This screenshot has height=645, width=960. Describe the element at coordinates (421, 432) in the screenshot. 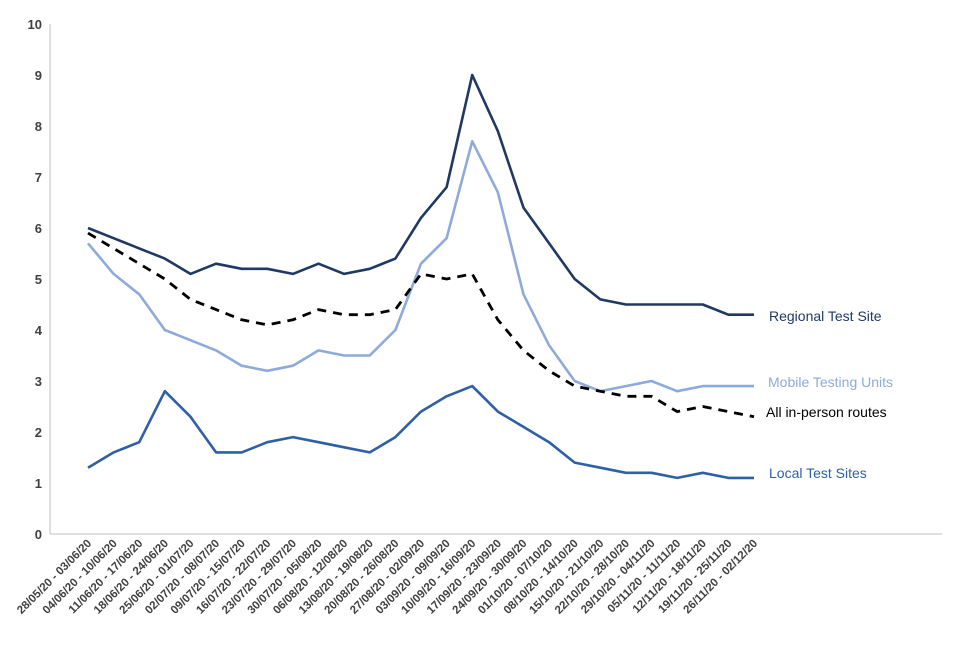

I see `series-line-local-test-sites` at that location.